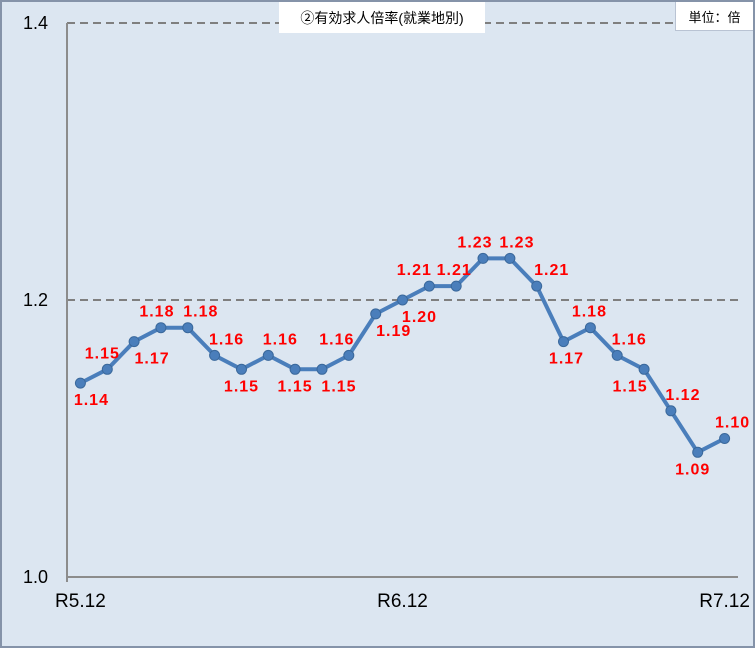  I want to click on x-axis-tick: R6.12, so click(402, 601).